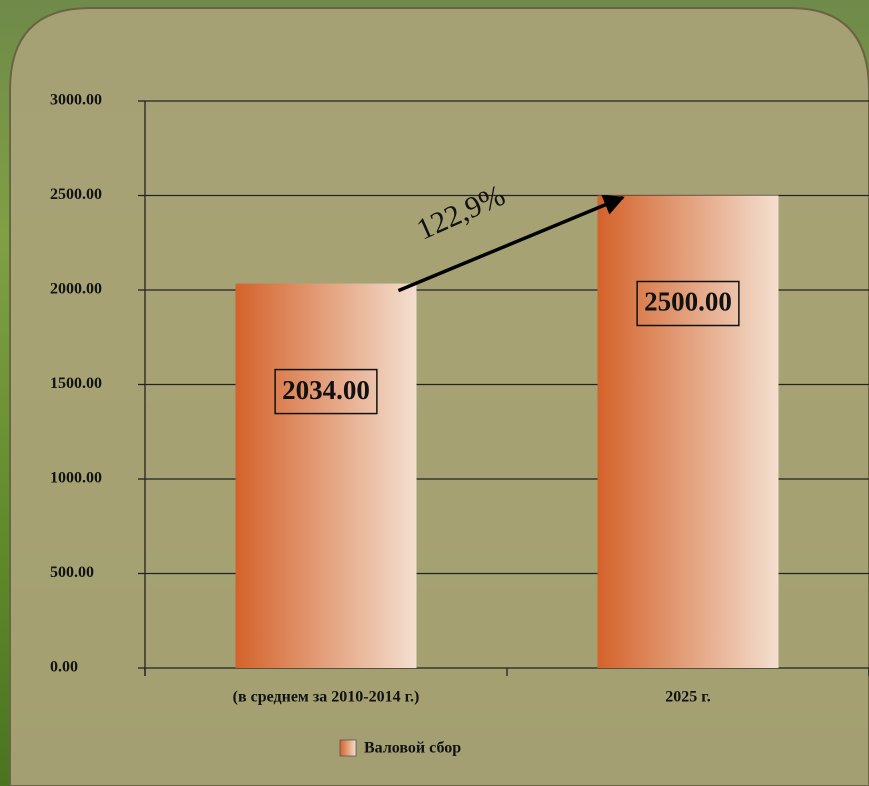  What do you see at coordinates (76, 383) in the screenshot?
I see `y-tick-label: 1500.00` at bounding box center [76, 383].